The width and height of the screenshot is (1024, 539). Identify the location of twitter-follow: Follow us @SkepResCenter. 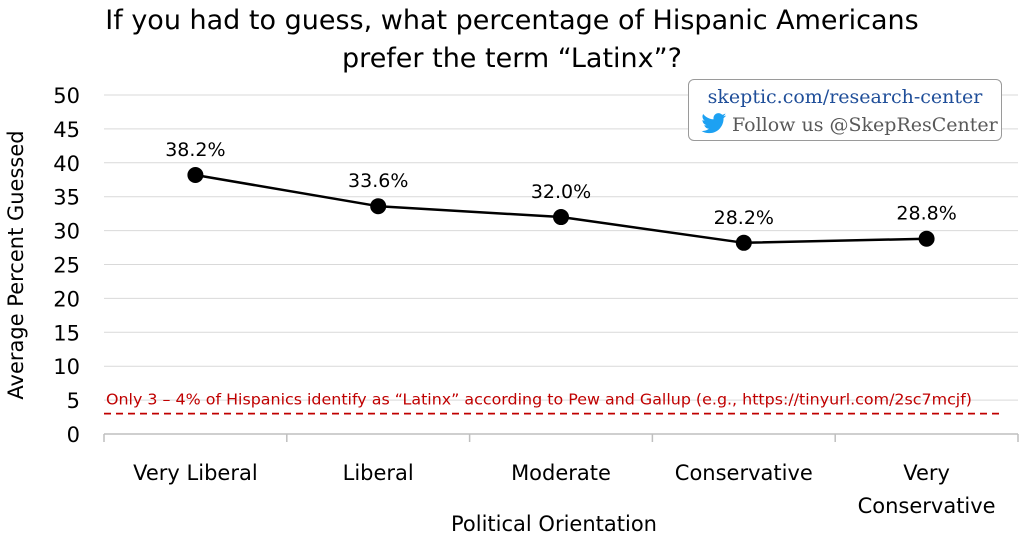
(849, 124).